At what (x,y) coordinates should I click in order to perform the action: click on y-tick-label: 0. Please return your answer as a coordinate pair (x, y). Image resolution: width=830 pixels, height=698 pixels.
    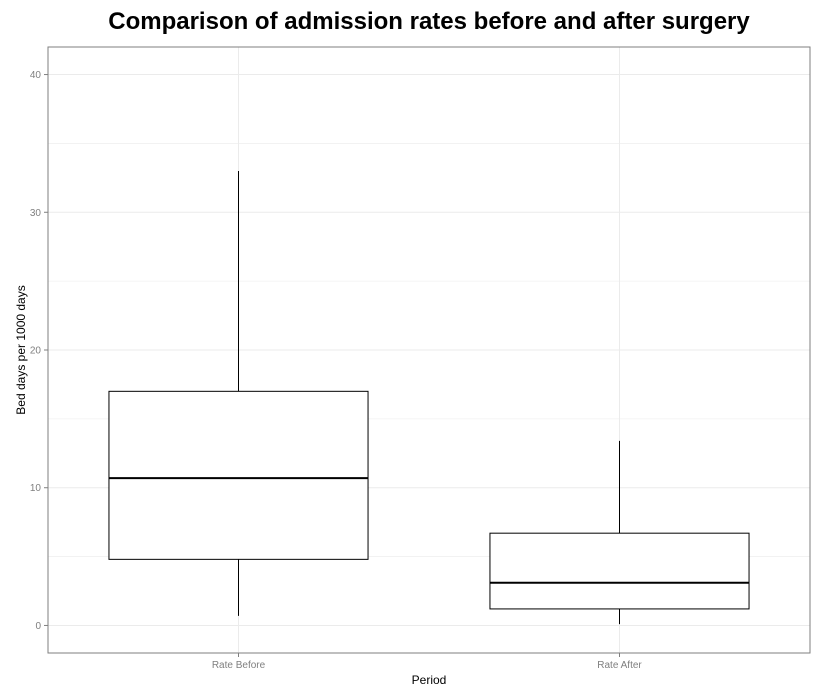
    Looking at the image, I should click on (38, 626).